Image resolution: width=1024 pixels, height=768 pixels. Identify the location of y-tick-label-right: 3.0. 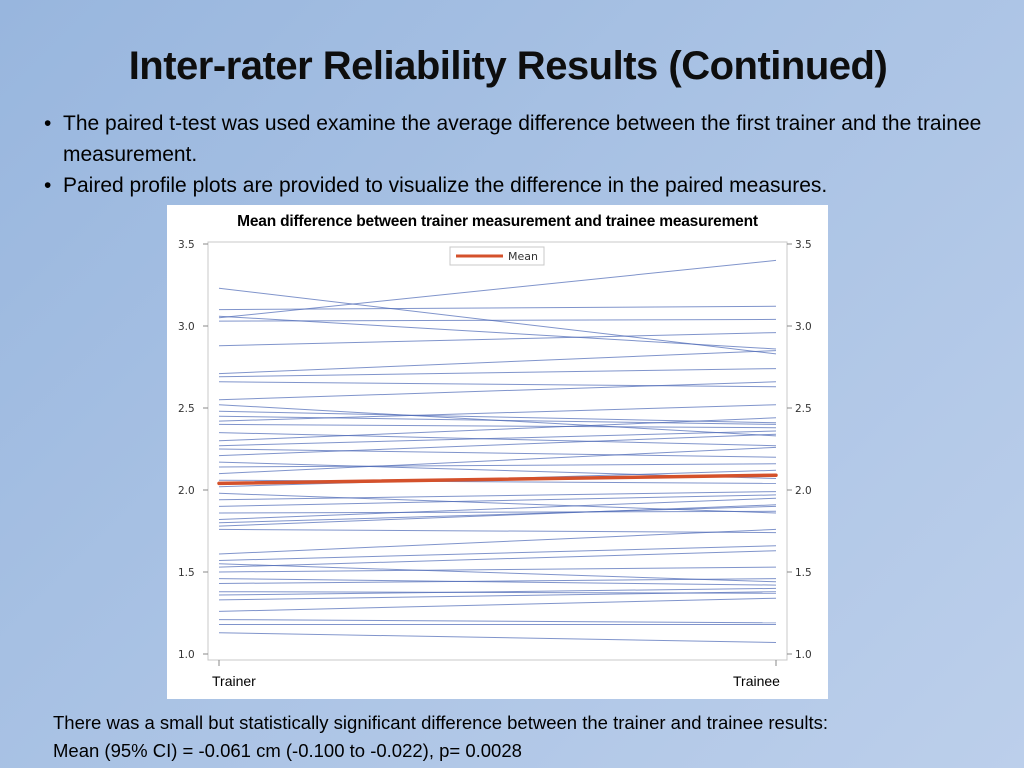
(803, 327).